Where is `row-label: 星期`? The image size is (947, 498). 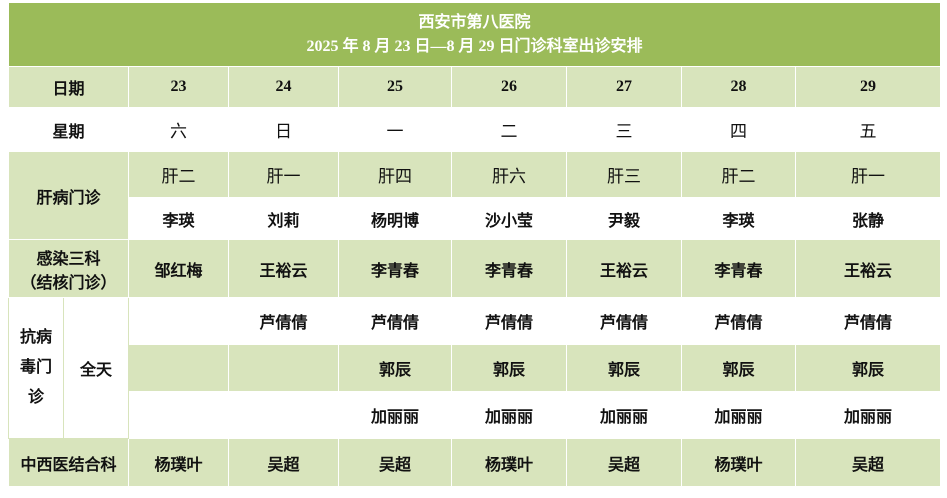 row-label: 星期 is located at coordinates (68, 129).